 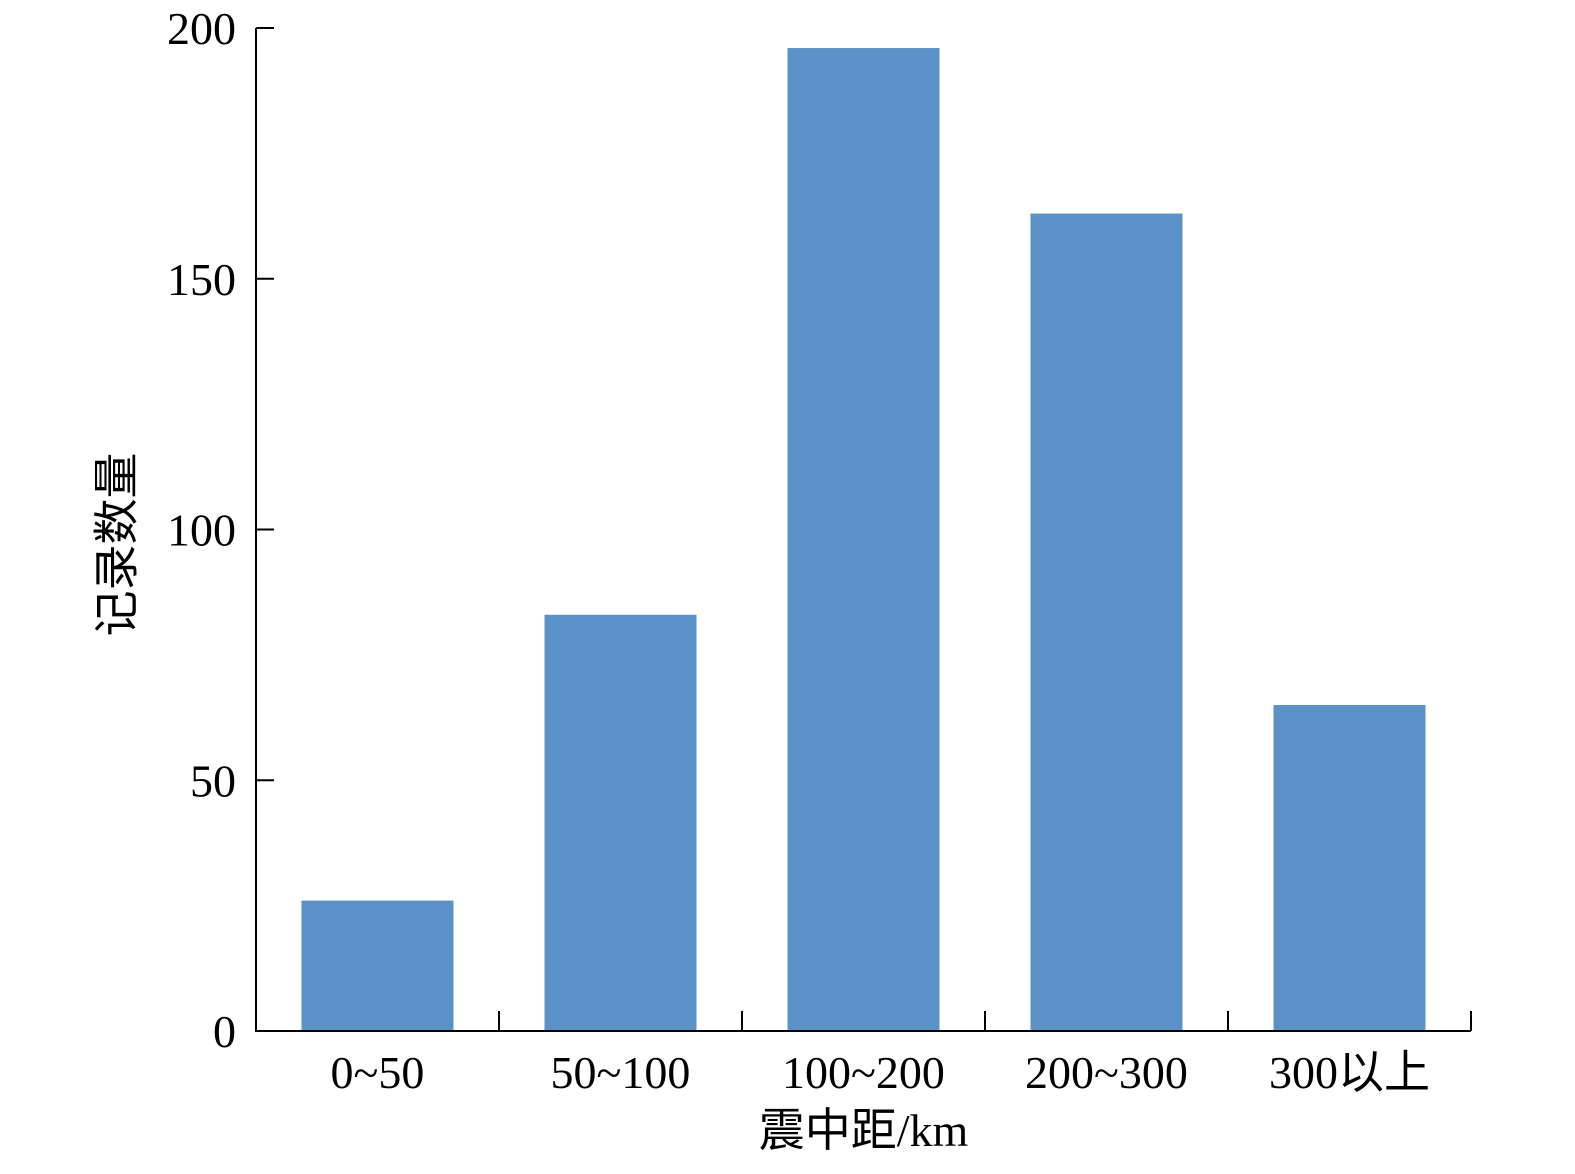 I want to click on y-tick-label: 50, so click(x=213, y=780).